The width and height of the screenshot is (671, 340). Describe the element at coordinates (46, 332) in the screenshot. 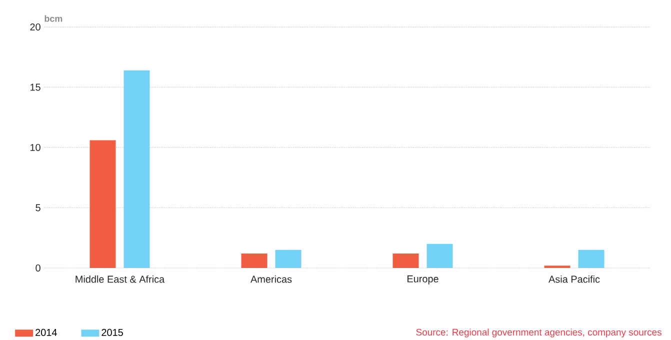

I see `legend-label: 2014` at that location.